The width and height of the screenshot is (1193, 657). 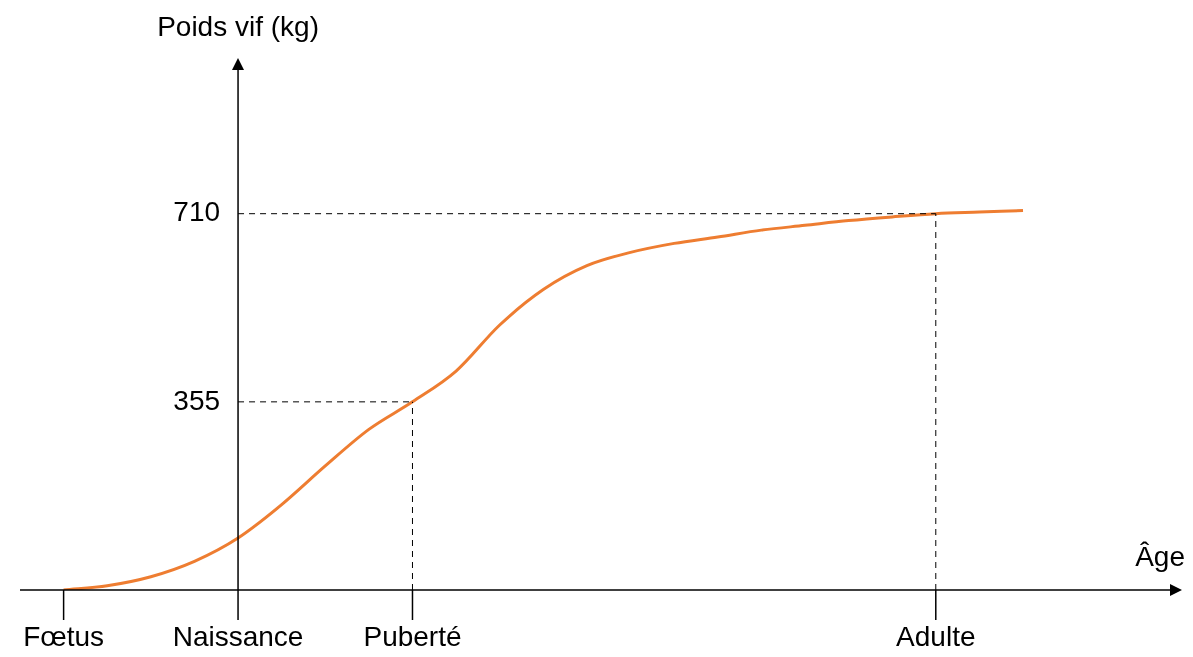 I want to click on y-tick-label: 710, so click(x=197, y=212).